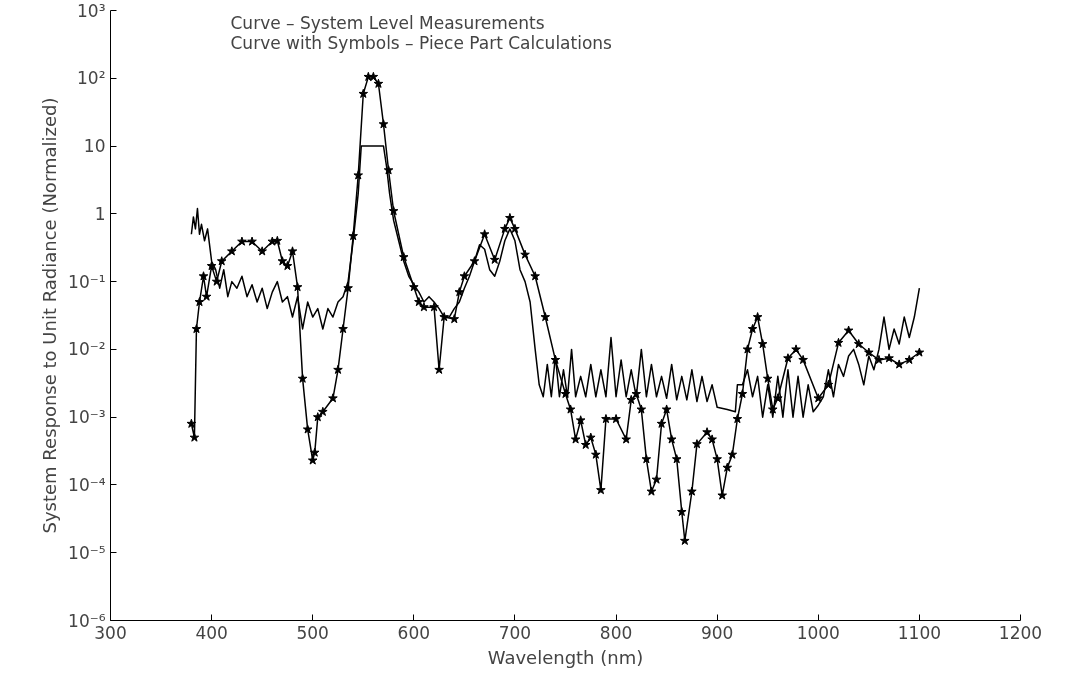 The image size is (1072, 690). Describe the element at coordinates (312, 632) in the screenshot. I see `x-tick-label: 500` at that location.